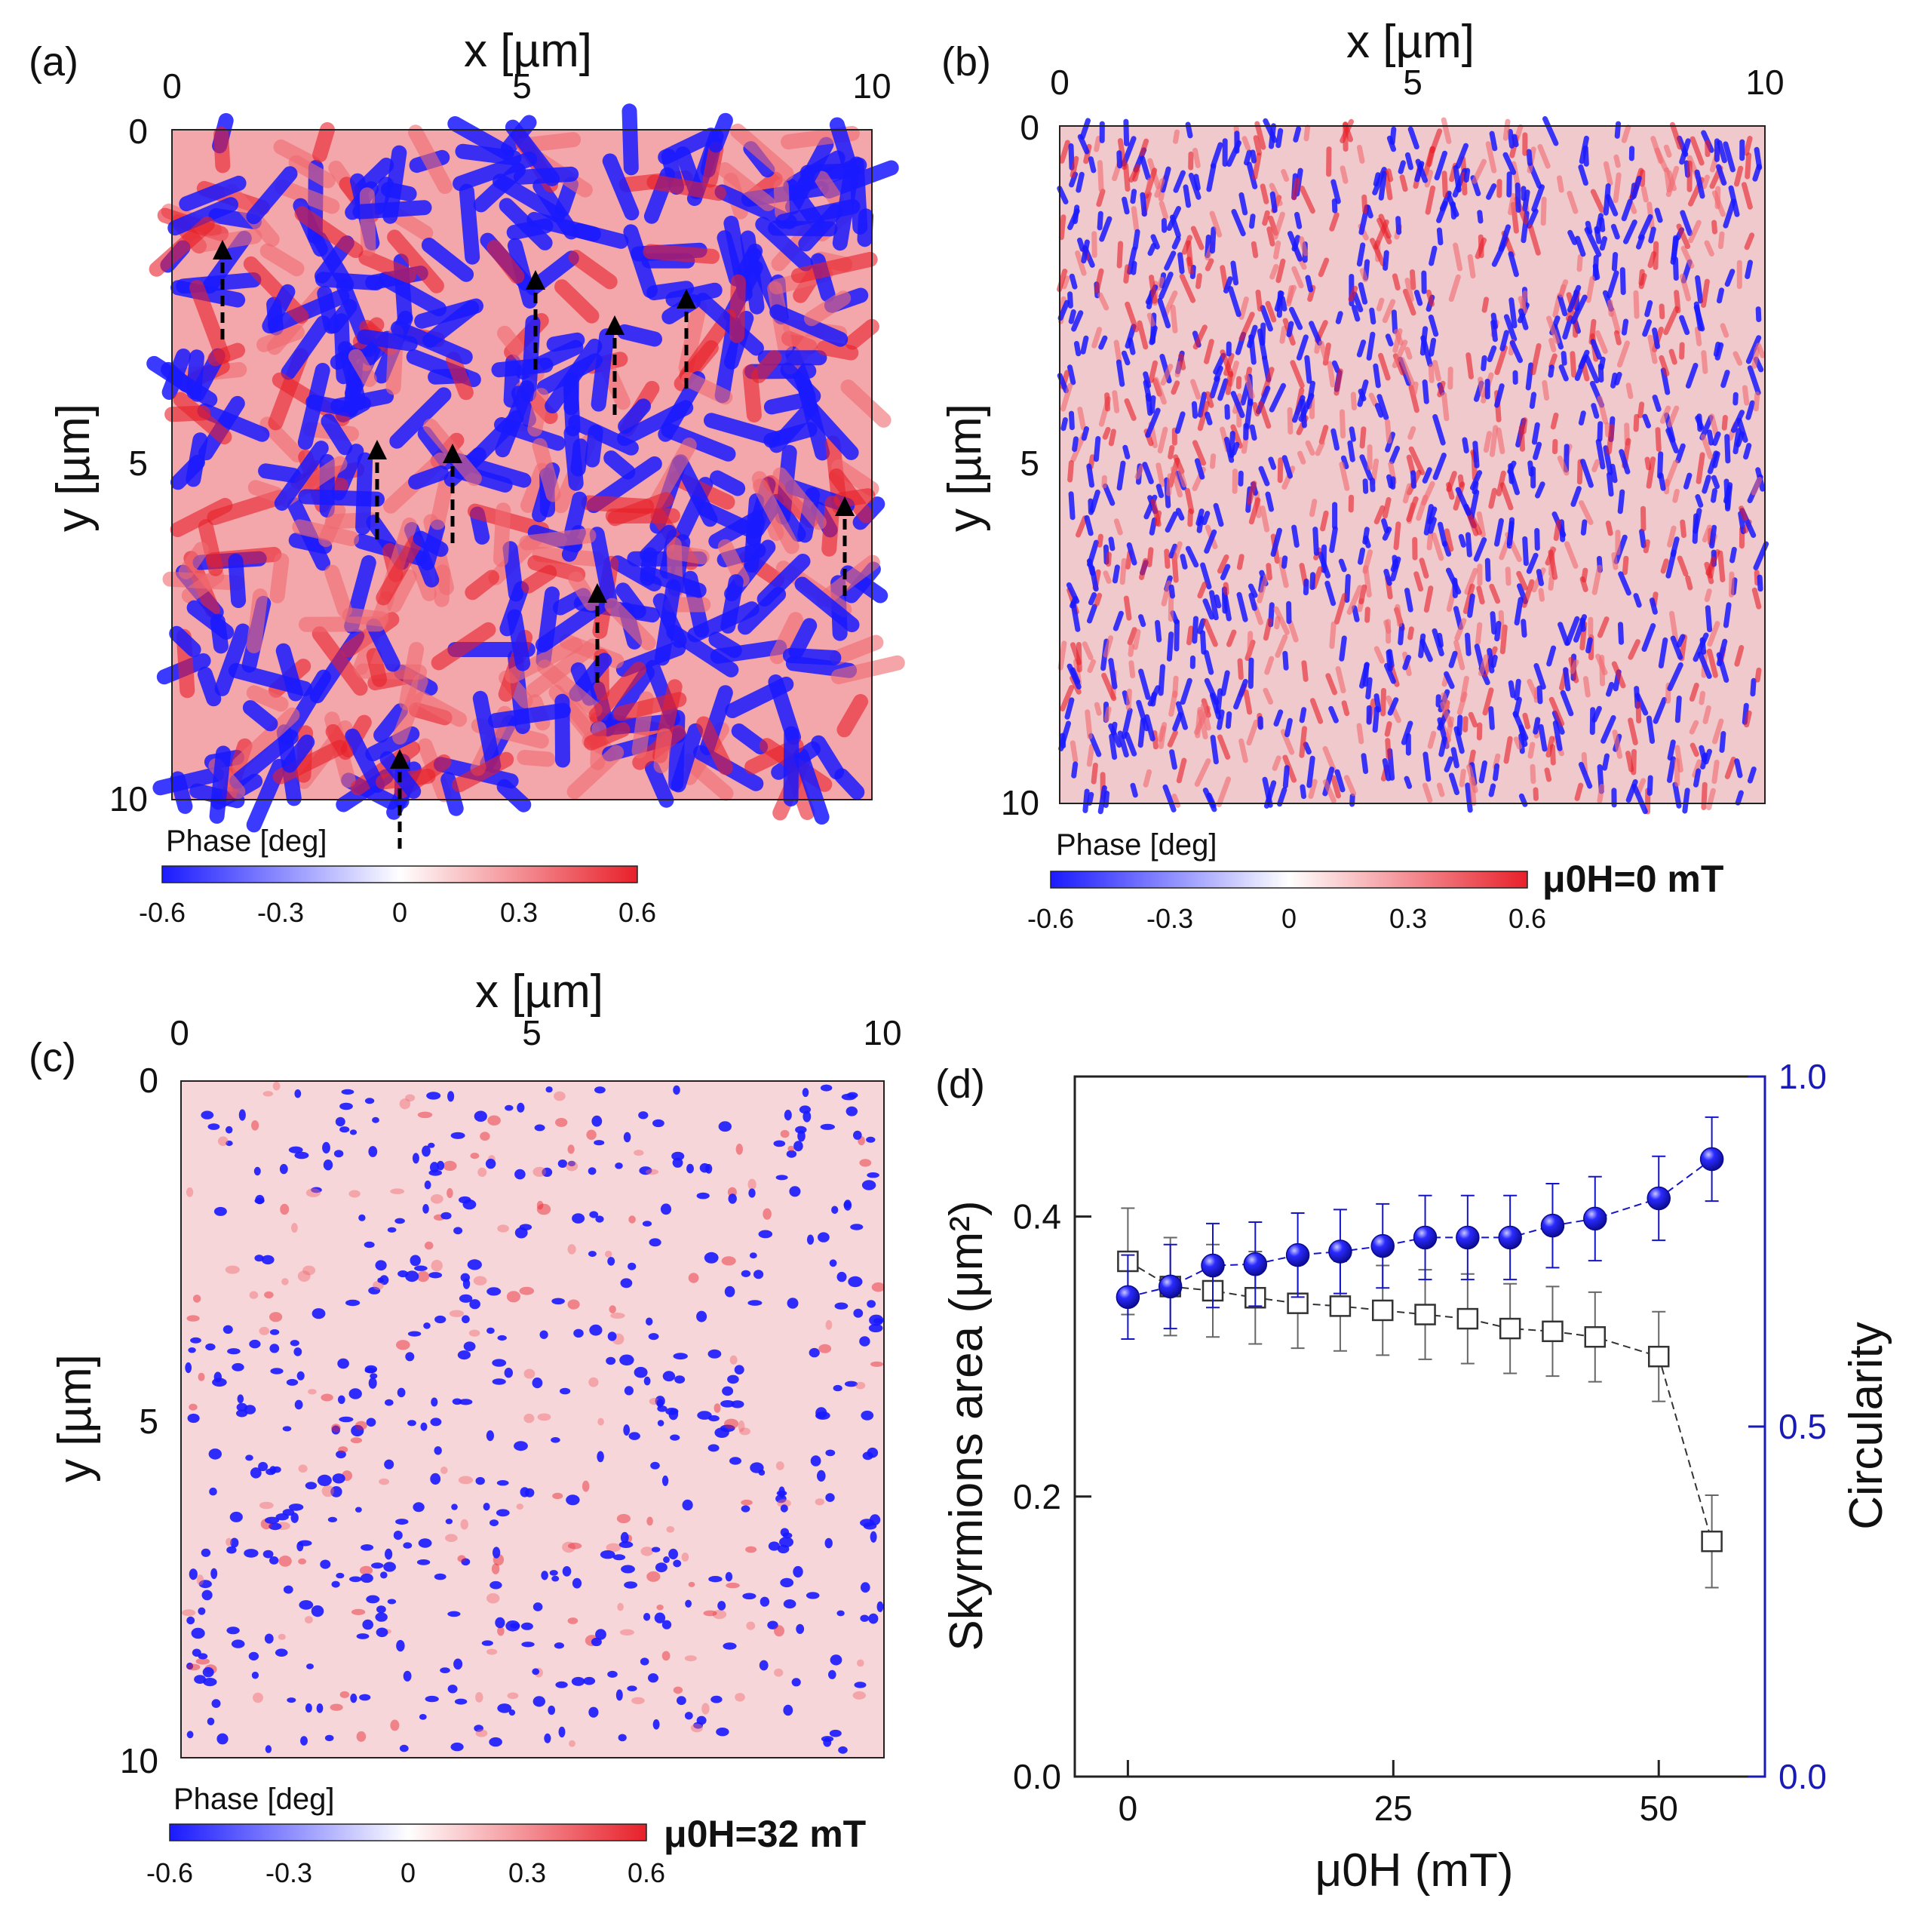  What do you see at coordinates (534, 544) in the screenshot?
I see `skyrmion-arrows-a` at bounding box center [534, 544].